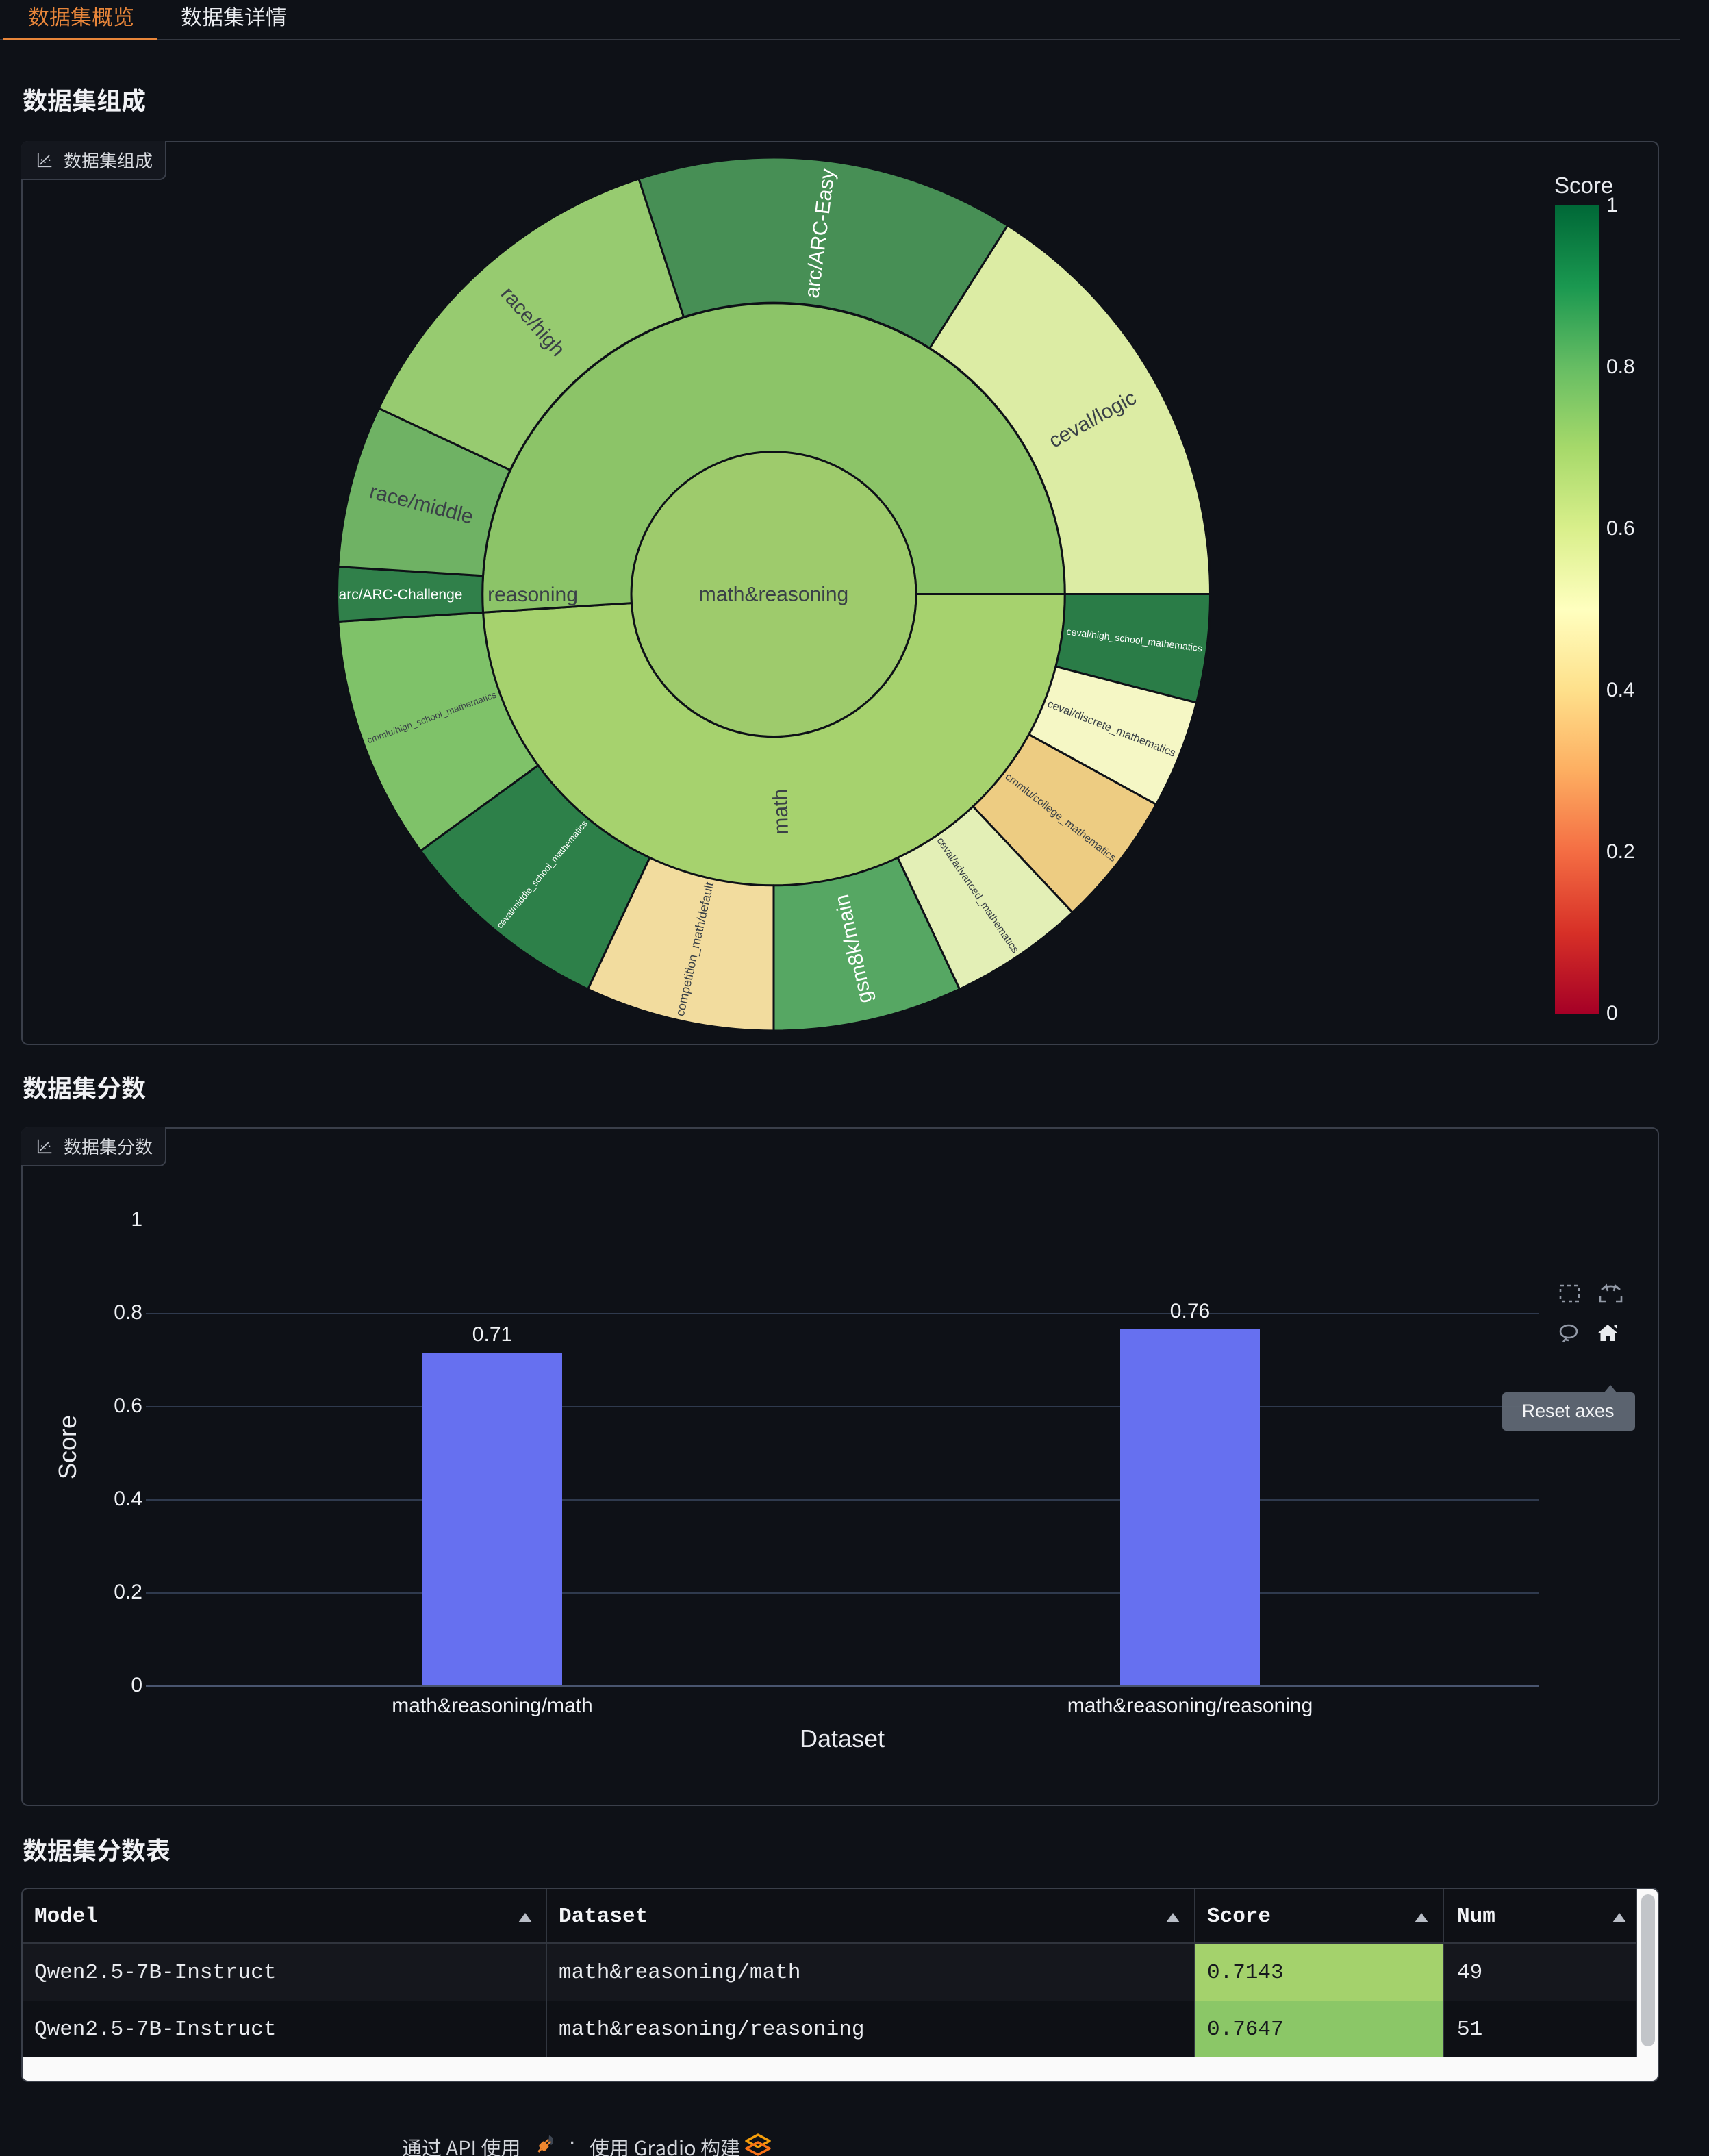  I want to click on svg-text: math, so click(781, 811).